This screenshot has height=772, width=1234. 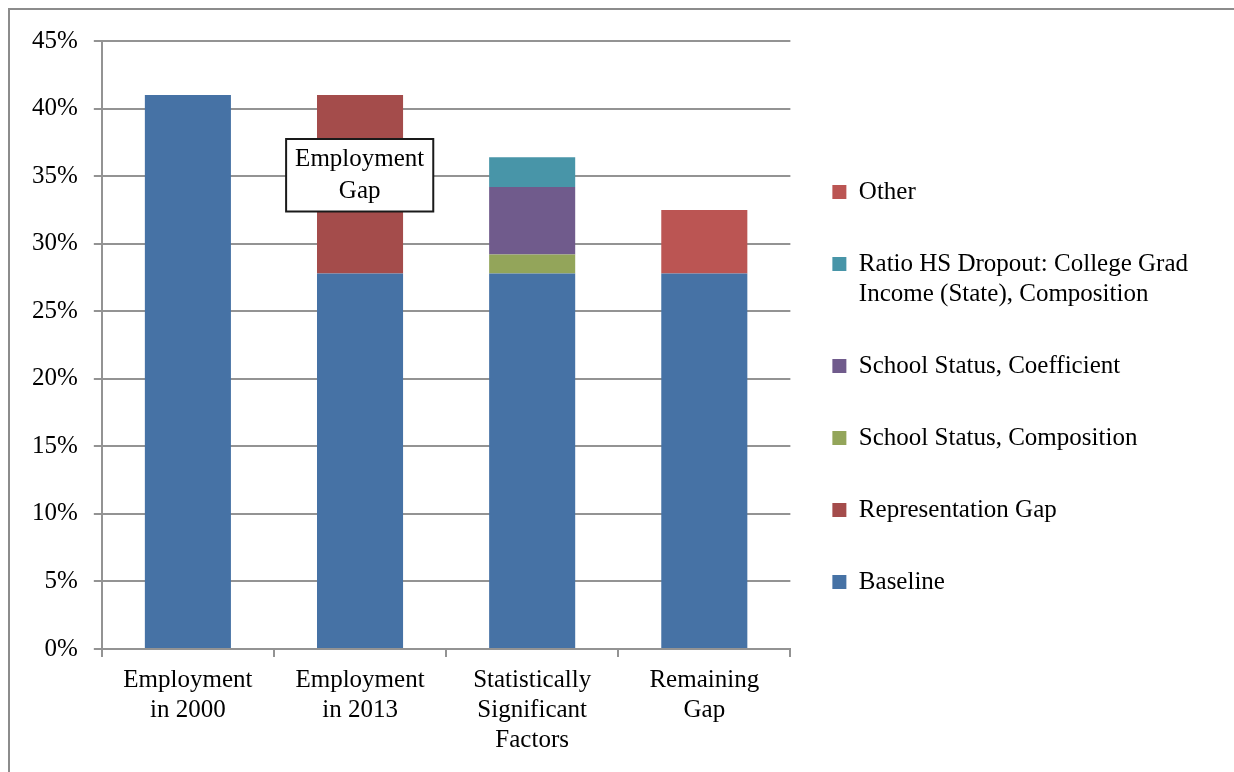 I want to click on y-tick-label: 0%, so click(x=61, y=647).